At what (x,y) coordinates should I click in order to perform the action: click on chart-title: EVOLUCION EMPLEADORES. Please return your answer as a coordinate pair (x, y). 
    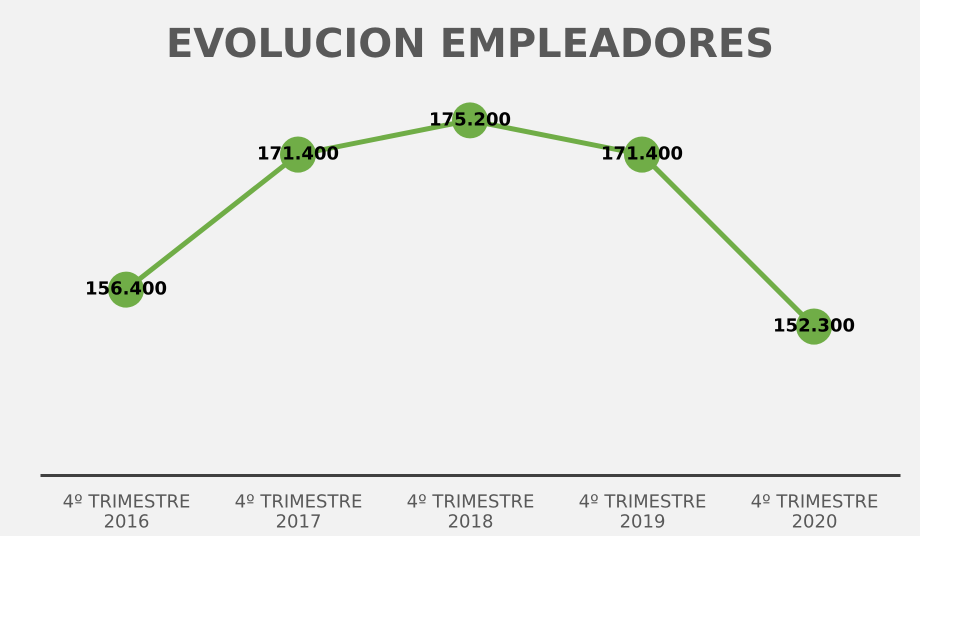
    Looking at the image, I should click on (470, 44).